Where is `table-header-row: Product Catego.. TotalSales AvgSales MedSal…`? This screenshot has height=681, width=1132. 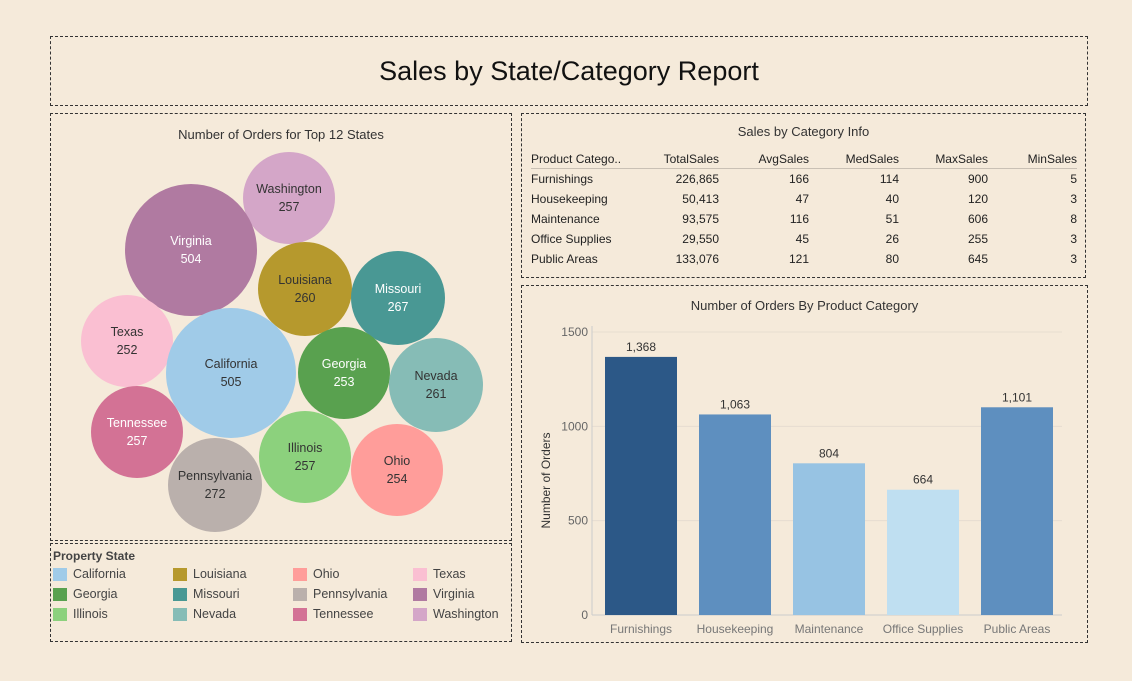 table-header-row: Product Catego.. TotalSales AvgSales MedSal… is located at coordinates (804, 159).